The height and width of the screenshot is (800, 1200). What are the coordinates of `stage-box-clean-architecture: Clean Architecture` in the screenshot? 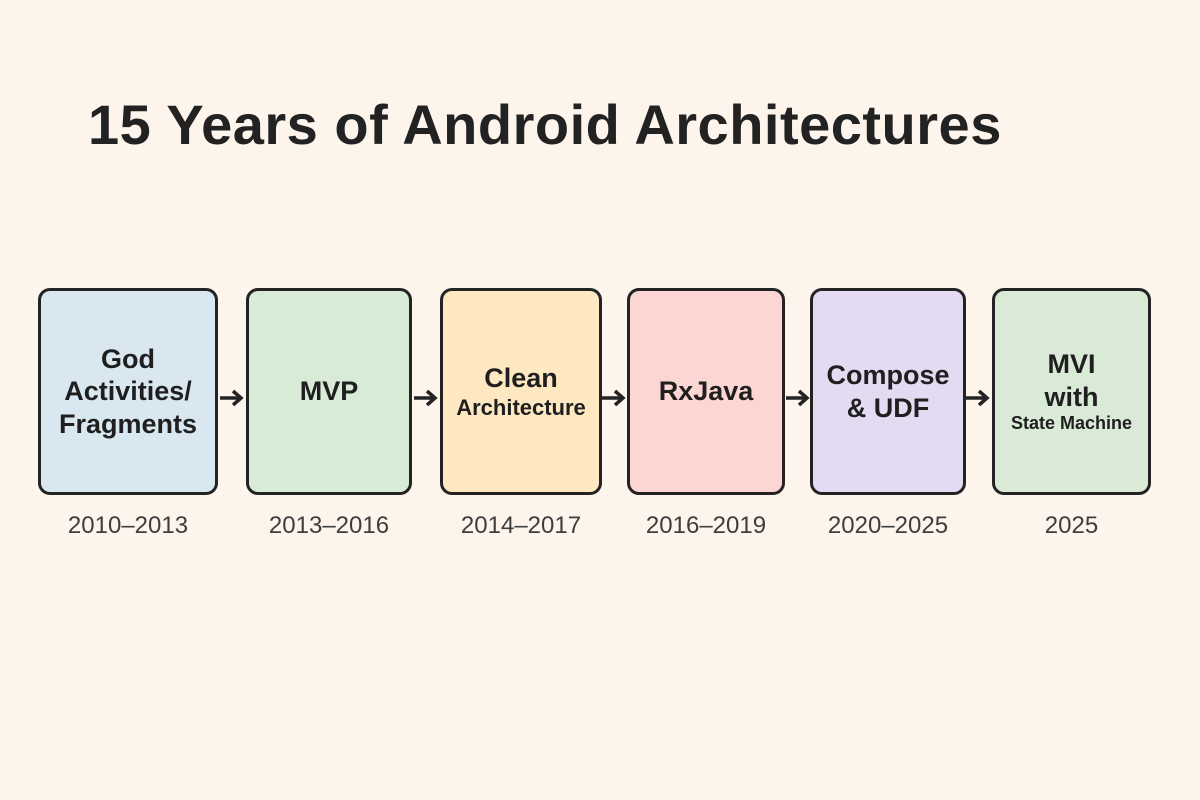 It's located at (521, 391).